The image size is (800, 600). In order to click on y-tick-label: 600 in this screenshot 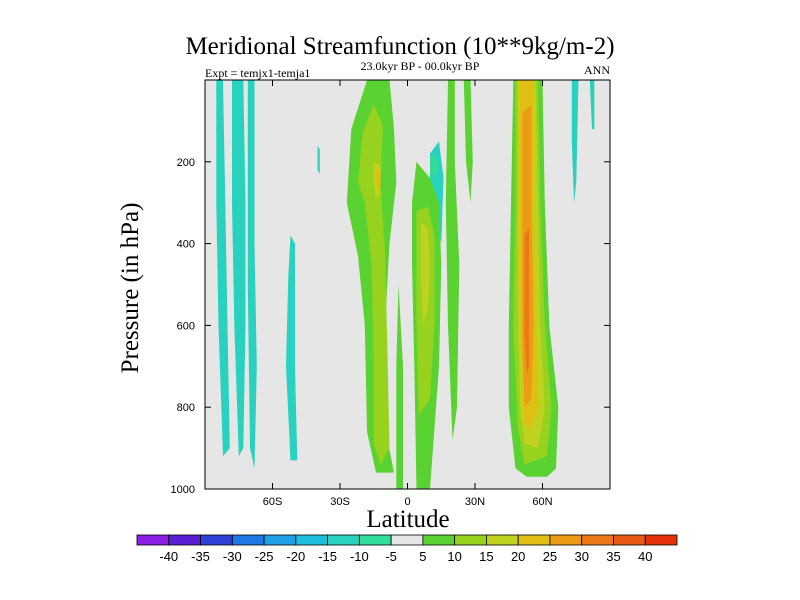, I will do `click(186, 326)`.